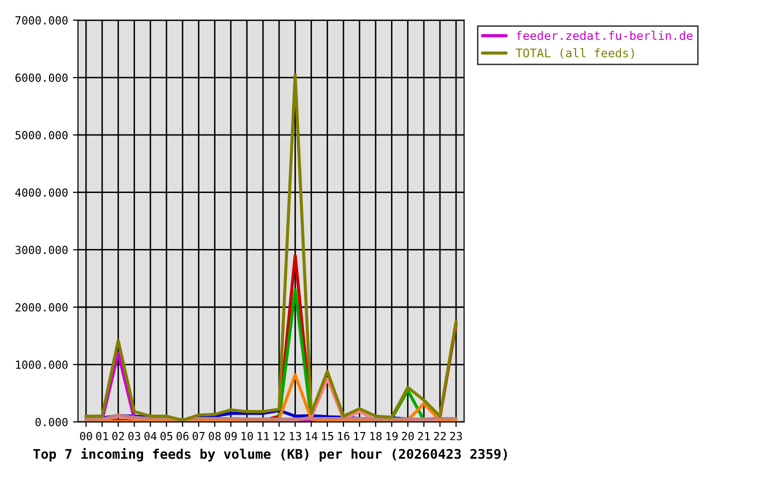  I want to click on x-tick-label: 13, so click(296, 436).